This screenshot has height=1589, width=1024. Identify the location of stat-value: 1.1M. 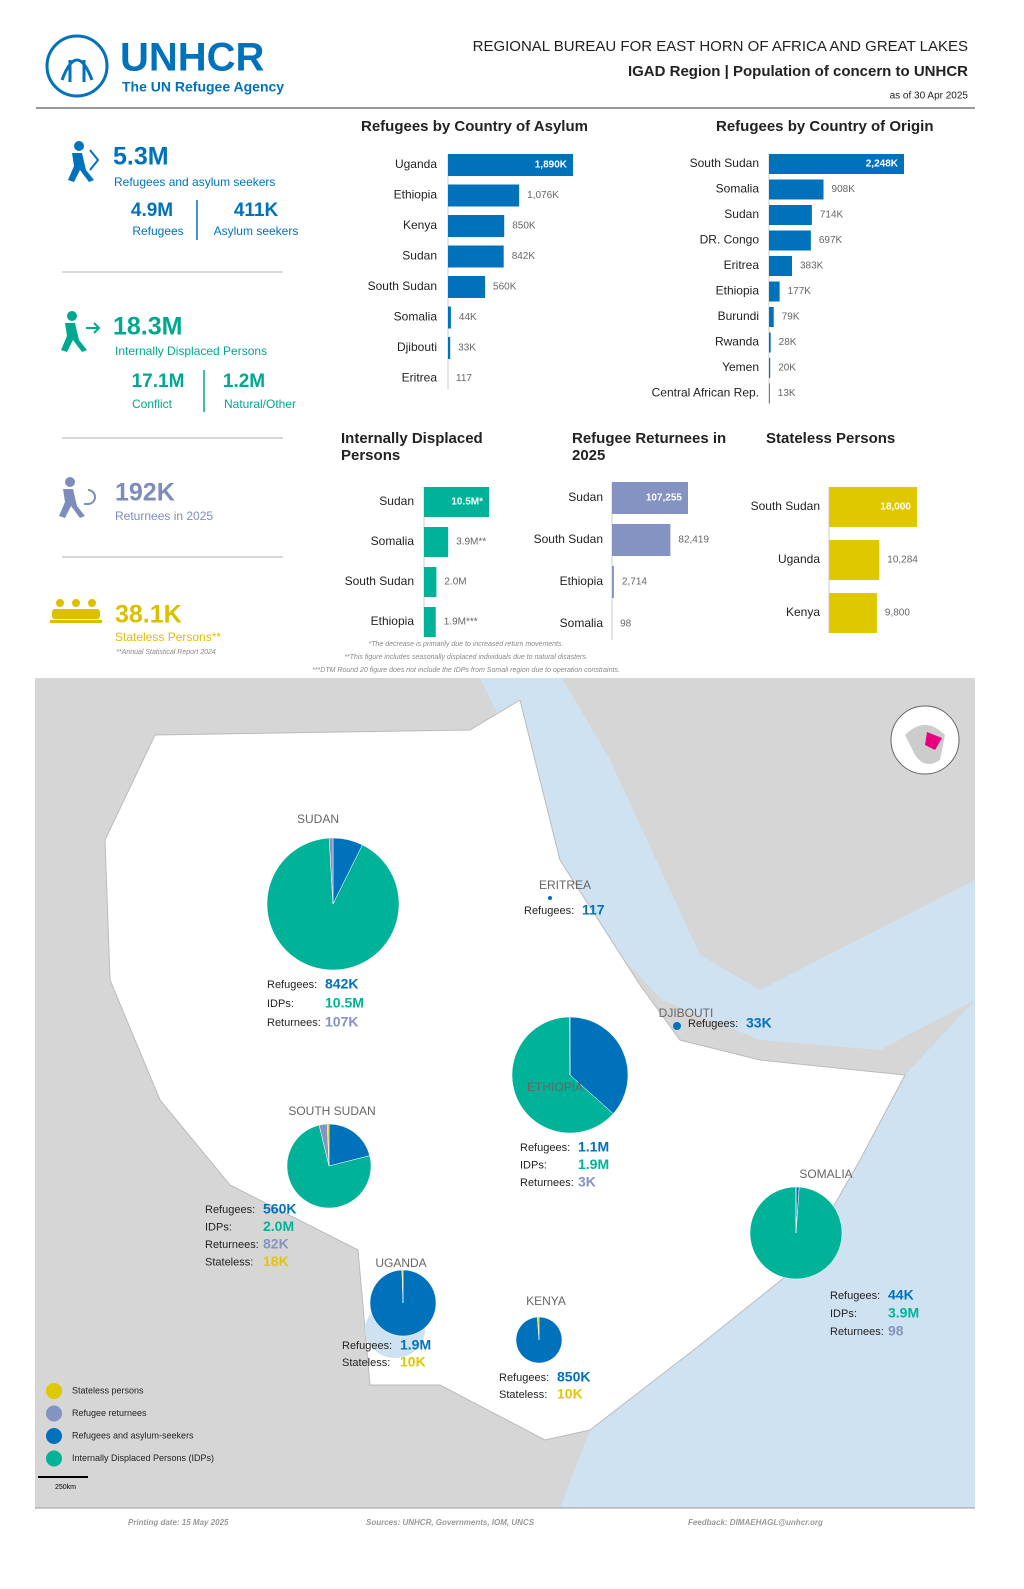
(593, 1147).